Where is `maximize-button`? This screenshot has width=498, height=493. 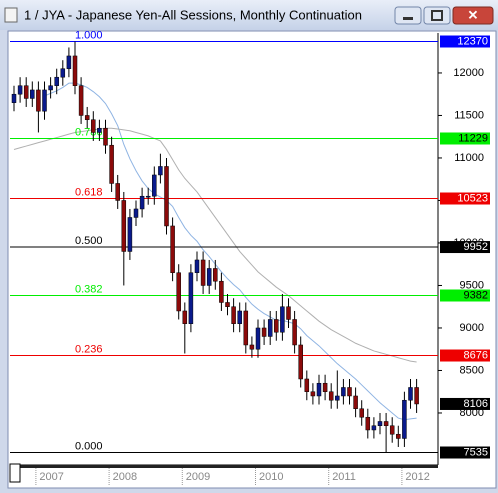
maximize-button is located at coordinates (437, 15).